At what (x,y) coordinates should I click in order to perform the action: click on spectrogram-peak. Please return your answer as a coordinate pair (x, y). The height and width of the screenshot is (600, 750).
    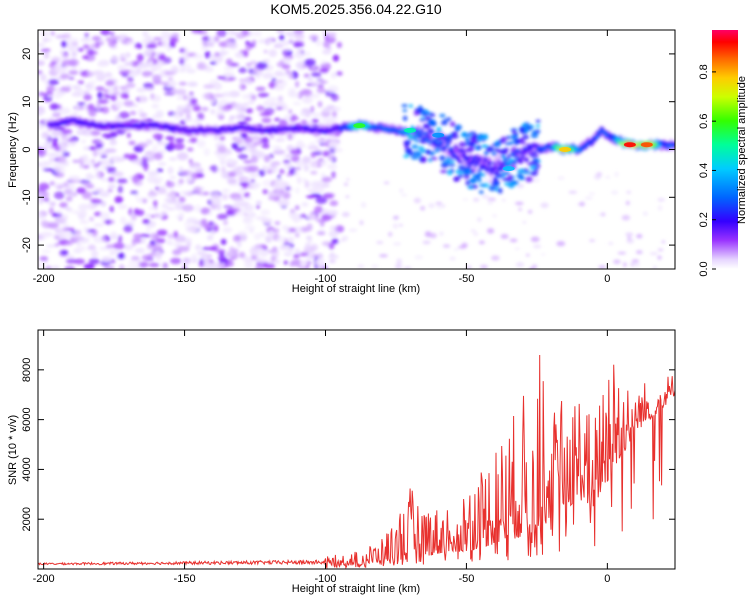
    Looking at the image, I should click on (629, 145).